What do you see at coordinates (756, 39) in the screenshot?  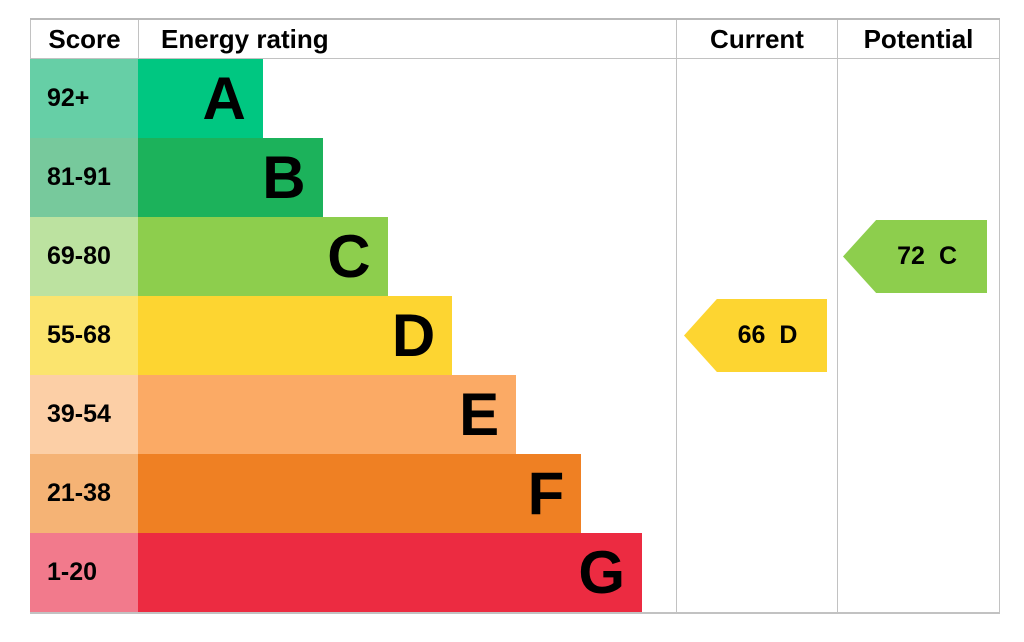 I see `header-current: Current` at bounding box center [756, 39].